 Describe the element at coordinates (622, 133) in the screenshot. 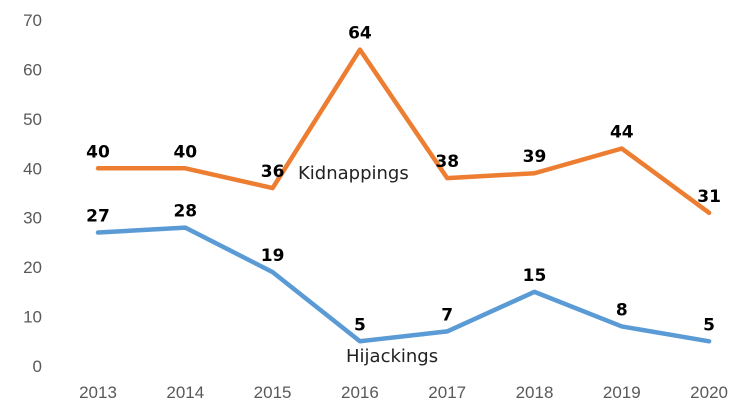

I see `data-label: 44` at that location.